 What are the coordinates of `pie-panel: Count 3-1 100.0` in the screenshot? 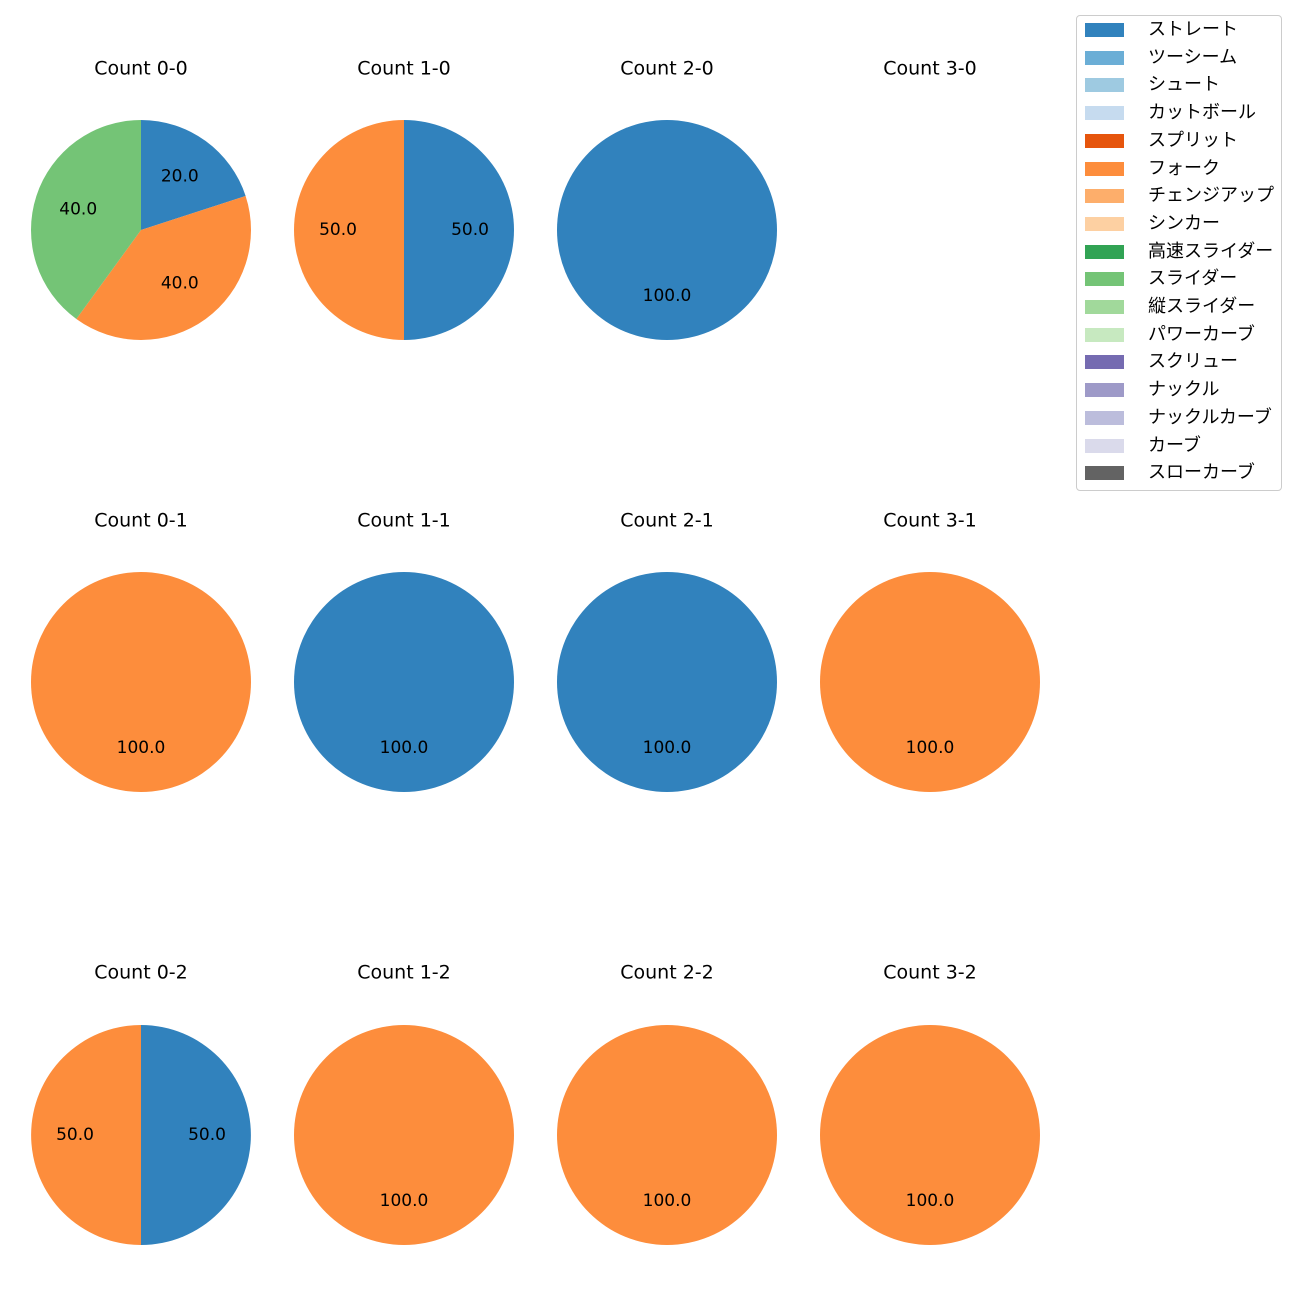 It's located at (930, 651).